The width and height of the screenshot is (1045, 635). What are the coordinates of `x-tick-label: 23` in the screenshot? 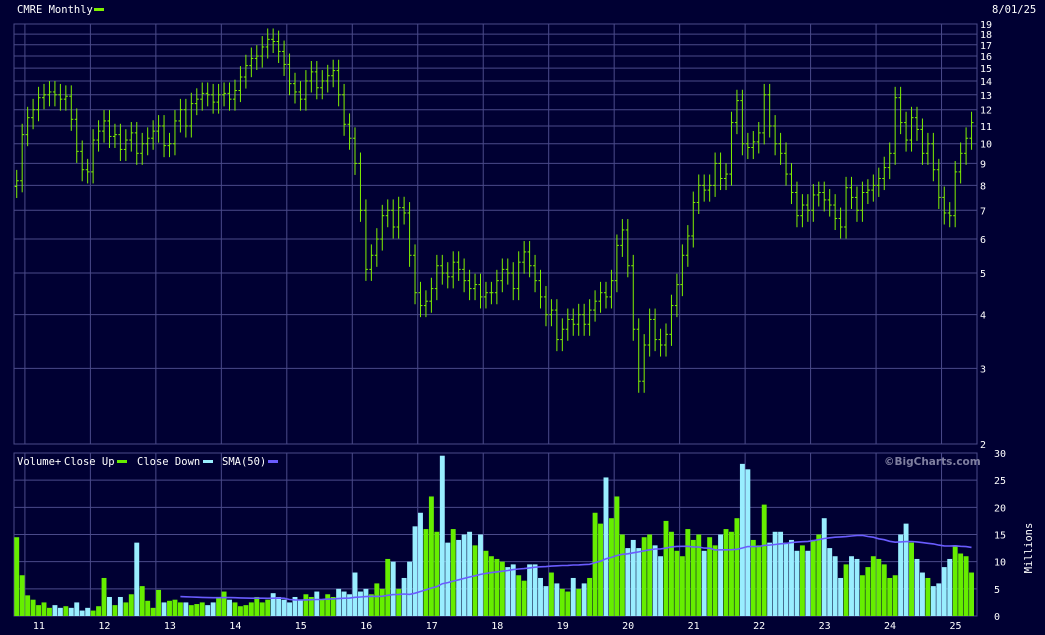 It's located at (825, 626).